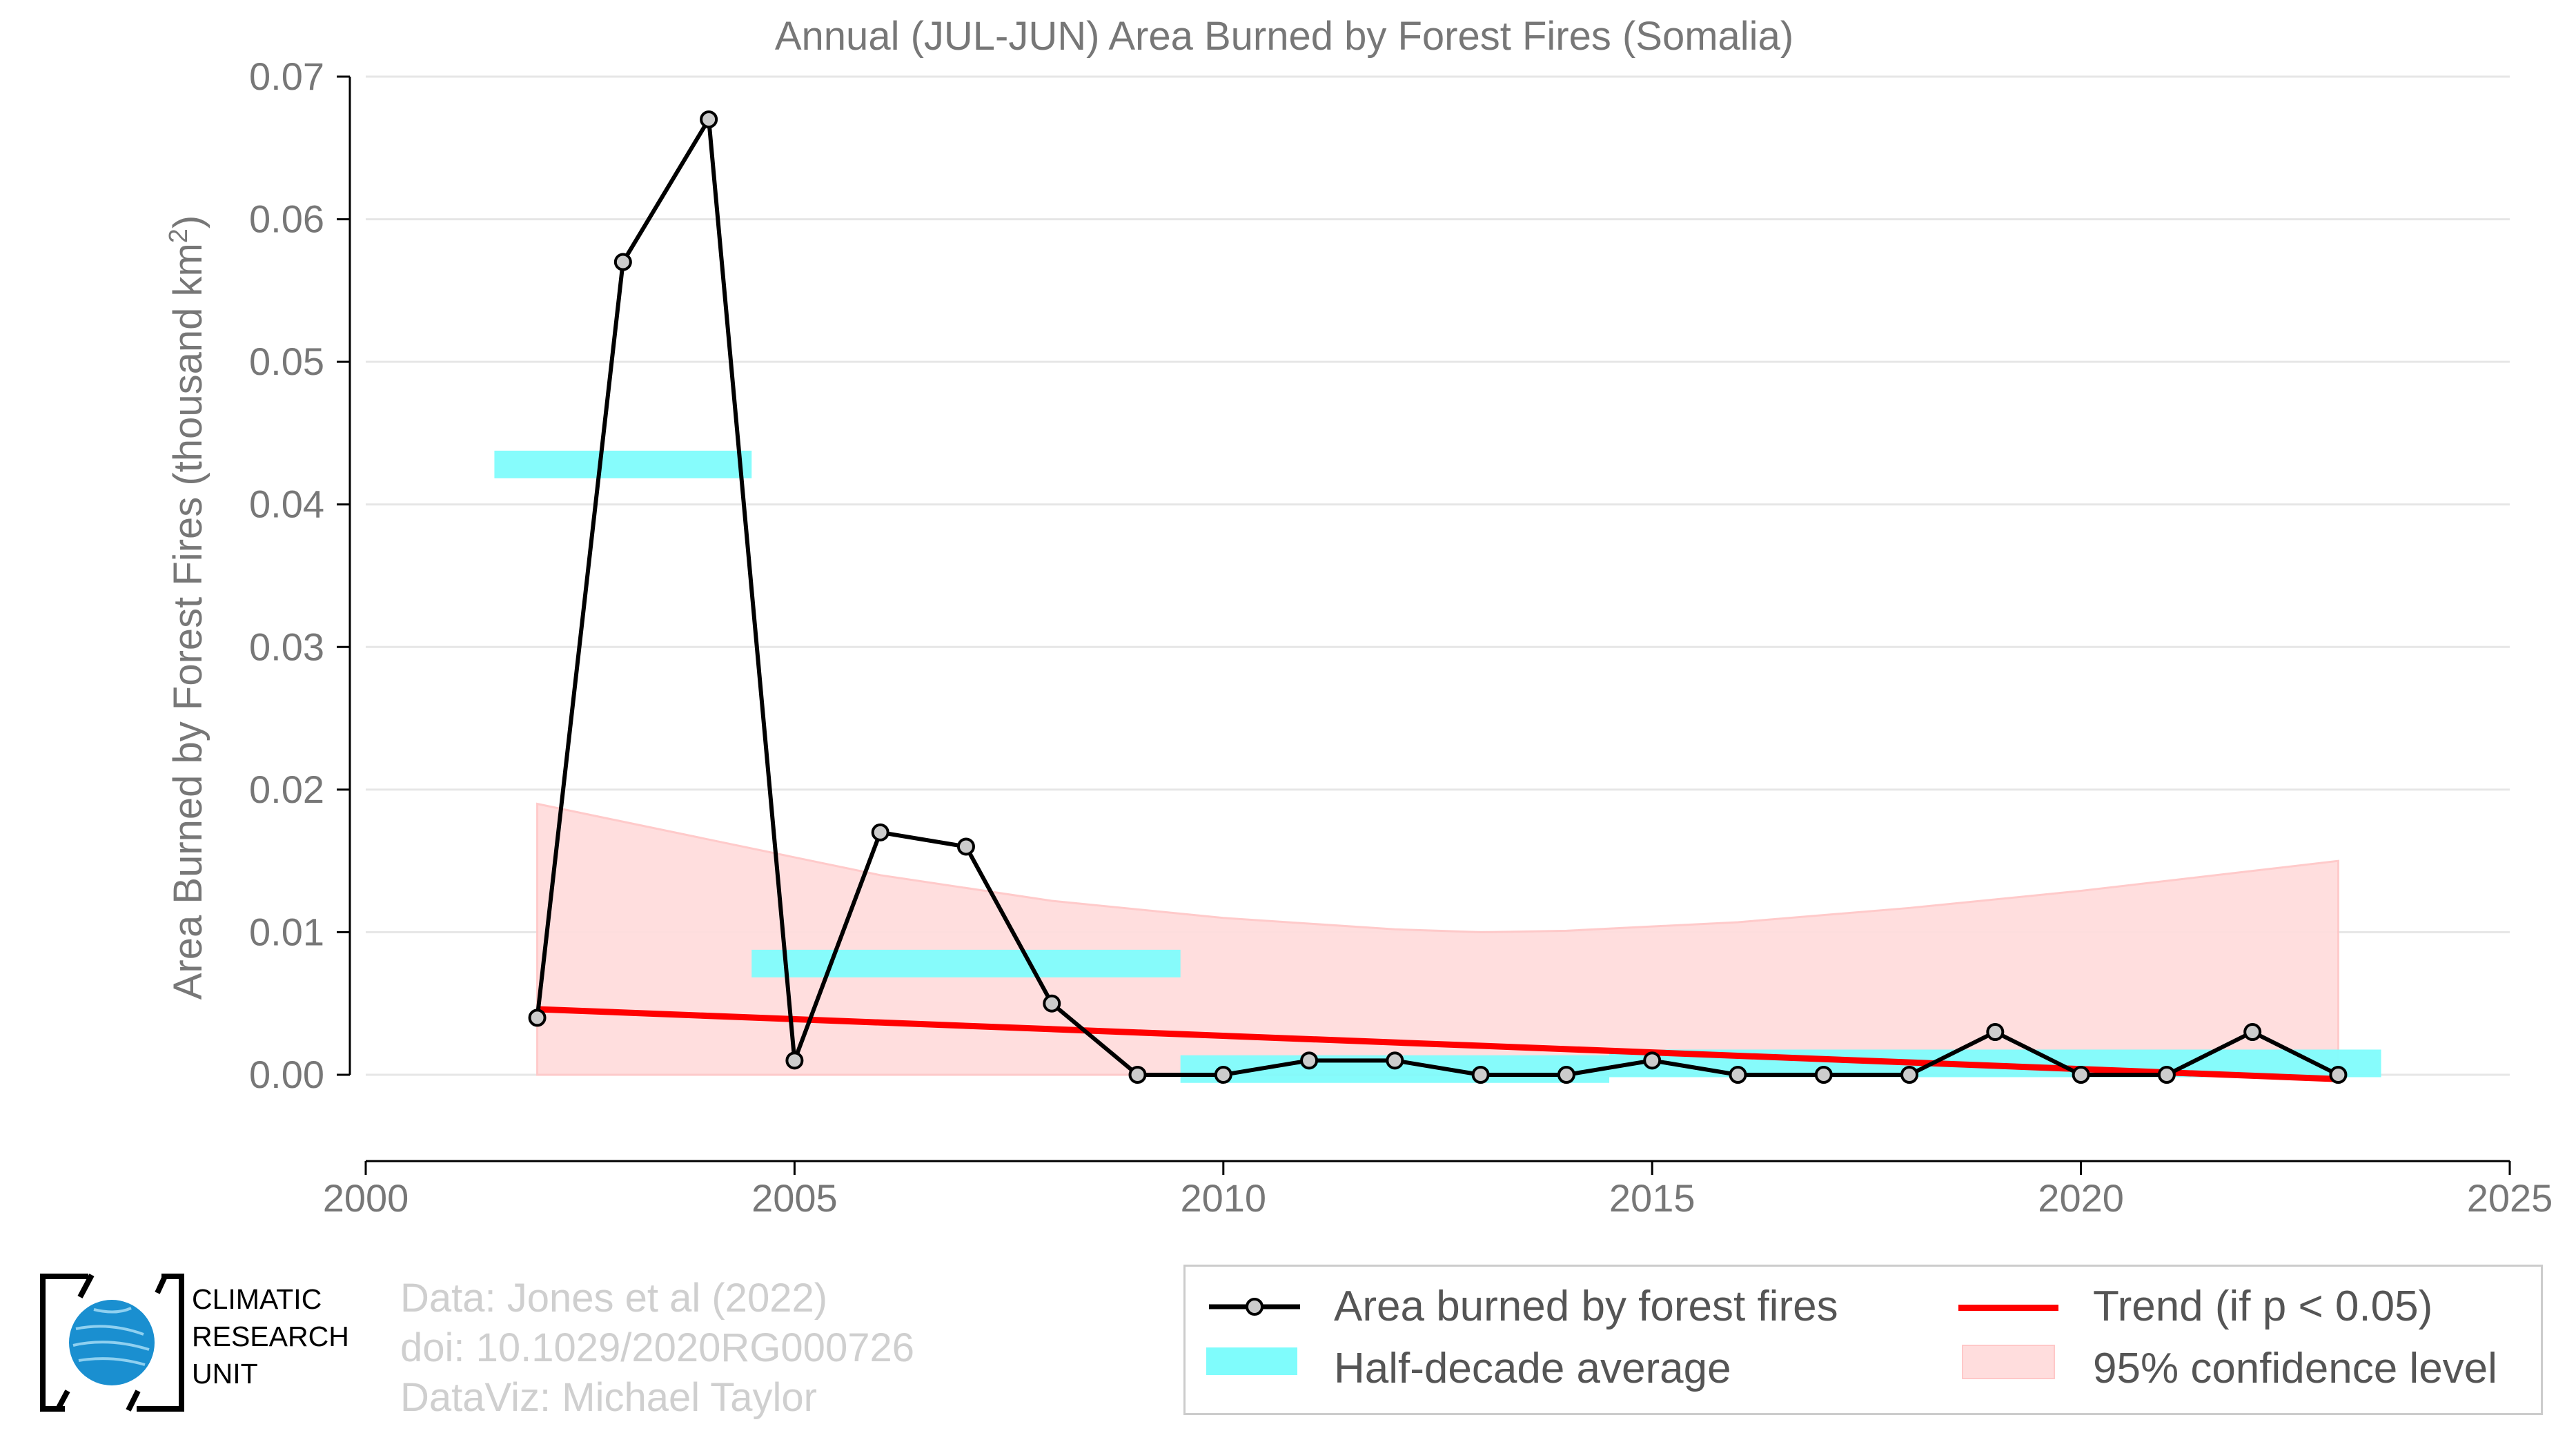  Describe the element at coordinates (1254, 1307) in the screenshot. I see `legend-series-swatch` at that location.